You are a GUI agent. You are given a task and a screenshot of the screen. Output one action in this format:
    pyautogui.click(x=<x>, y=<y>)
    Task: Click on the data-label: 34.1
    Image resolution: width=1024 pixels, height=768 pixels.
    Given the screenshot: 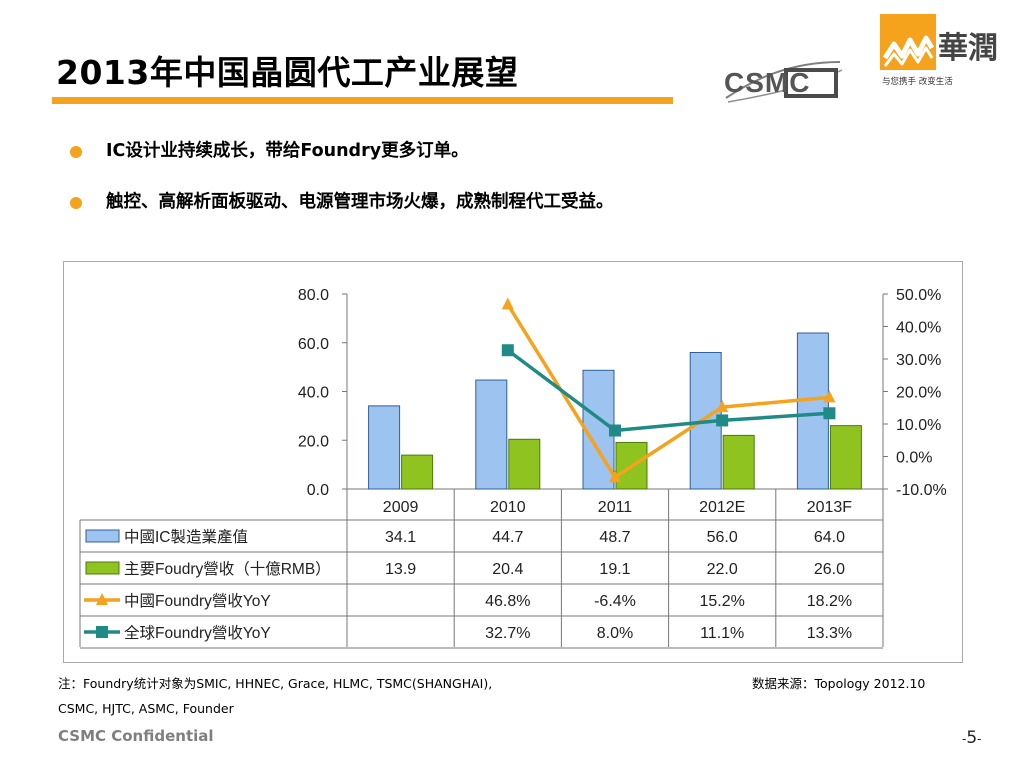 What is the action you would take?
    pyautogui.click(x=400, y=537)
    